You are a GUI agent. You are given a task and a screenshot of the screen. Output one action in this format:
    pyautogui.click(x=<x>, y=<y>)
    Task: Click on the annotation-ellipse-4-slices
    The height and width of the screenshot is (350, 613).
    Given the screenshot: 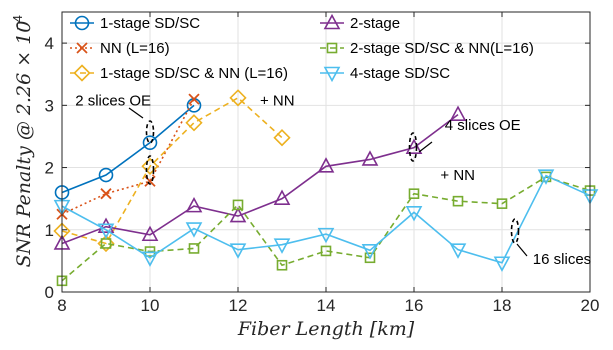 What is the action you would take?
    pyautogui.click(x=413, y=147)
    